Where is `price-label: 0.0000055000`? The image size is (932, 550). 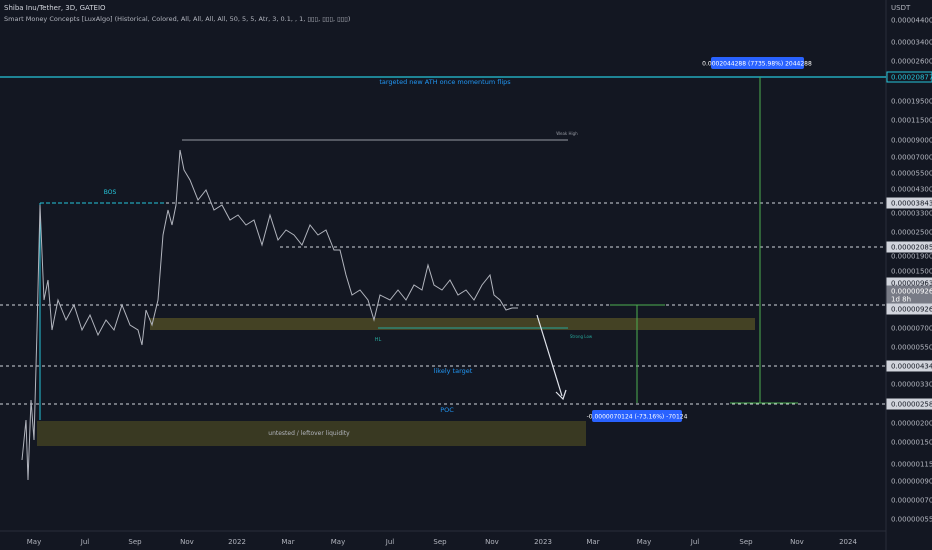 price-label: 0.0000055000 is located at coordinates (911, 348).